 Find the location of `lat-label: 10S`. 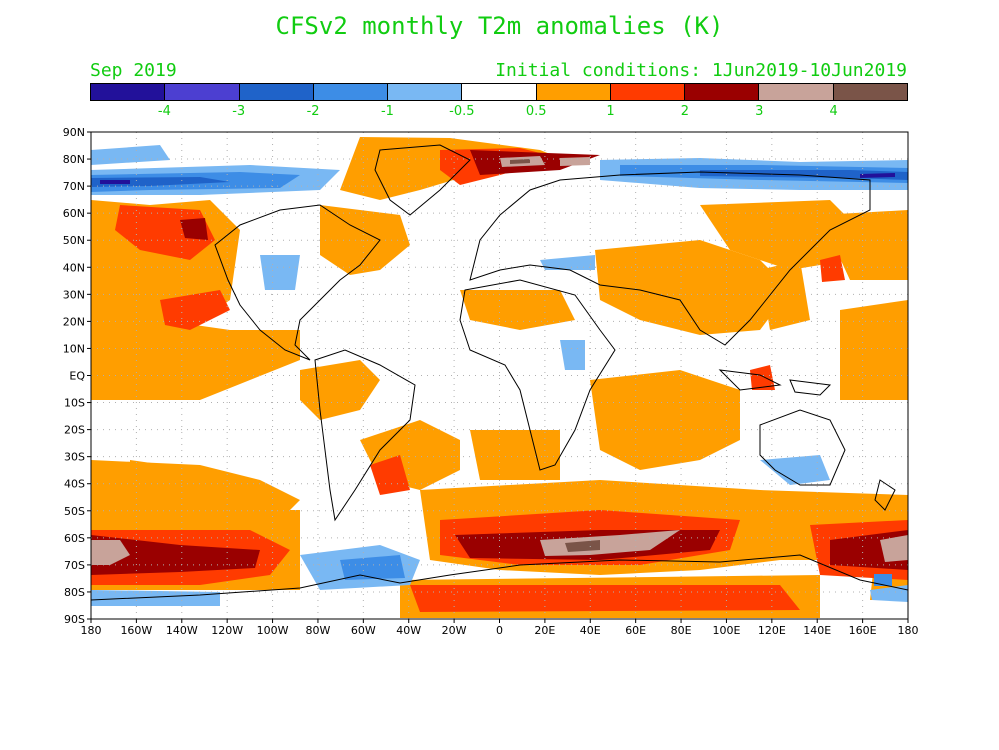

lat-label: 10S is located at coordinates (74, 403).